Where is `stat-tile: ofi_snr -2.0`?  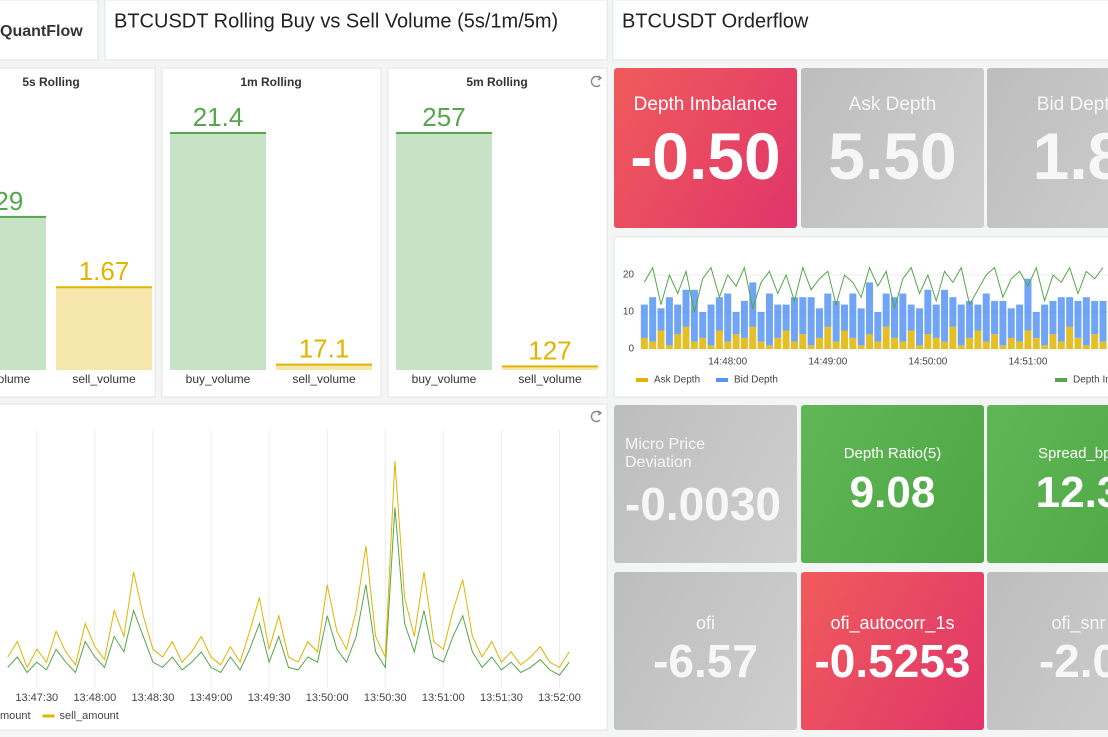 stat-tile: ofi_snr -2.0 is located at coordinates (1047, 651).